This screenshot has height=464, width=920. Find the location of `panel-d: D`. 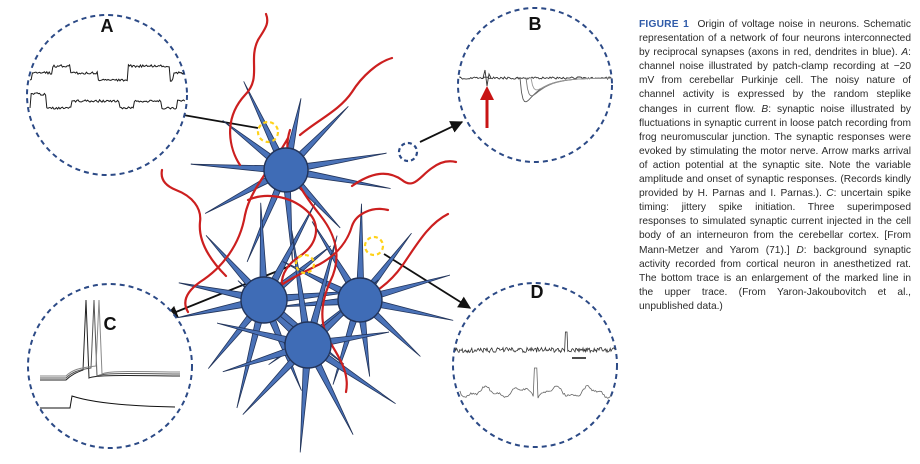

panel-d: D is located at coordinates (535, 365).